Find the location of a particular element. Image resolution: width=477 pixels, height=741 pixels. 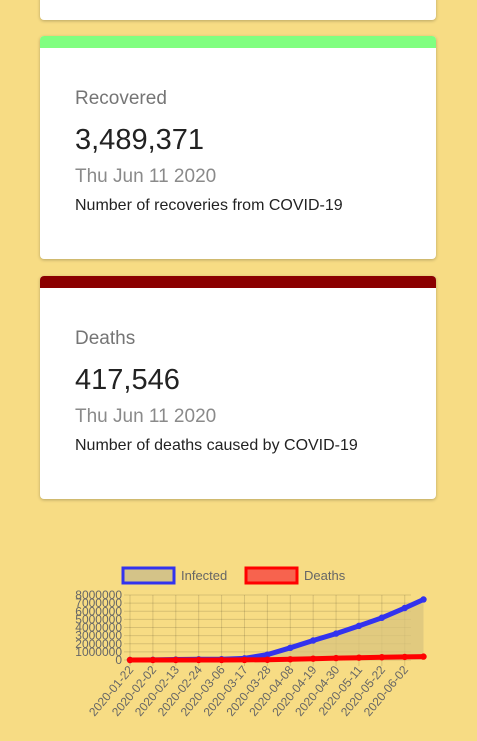

legend-swatch-deaths is located at coordinates (271, 575).